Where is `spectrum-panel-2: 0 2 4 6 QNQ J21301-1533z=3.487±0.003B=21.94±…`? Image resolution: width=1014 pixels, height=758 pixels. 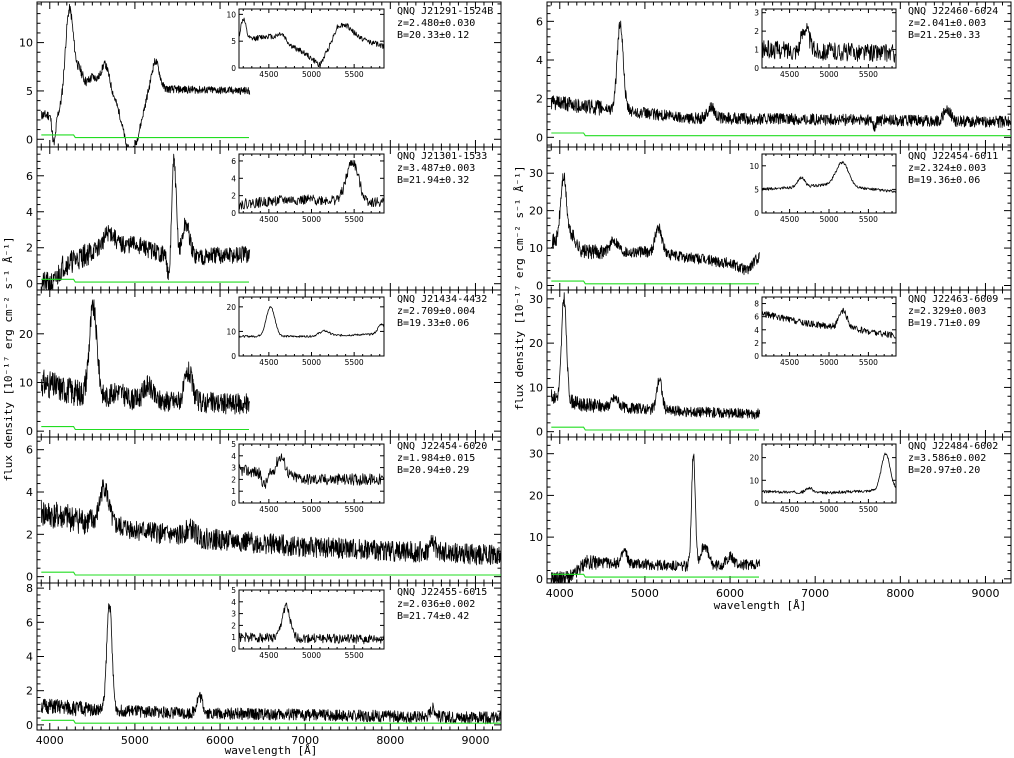 spectrum-panel-2: 0 2 4 6 QNQ J21301-1533z=3.487±0.003B=21.94±… is located at coordinates (264, 218).